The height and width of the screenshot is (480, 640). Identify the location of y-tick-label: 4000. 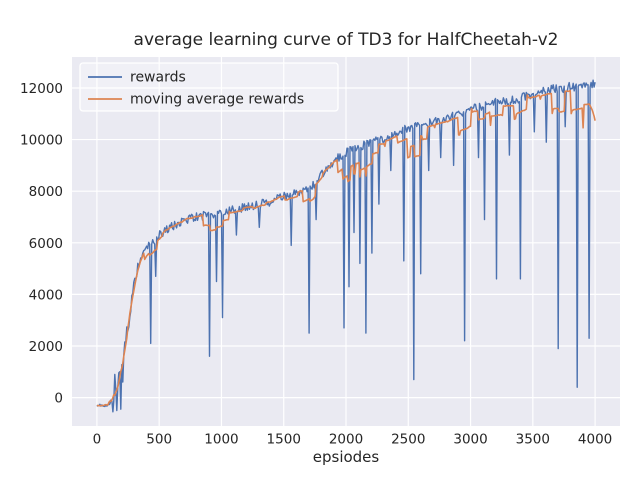
(46, 295).